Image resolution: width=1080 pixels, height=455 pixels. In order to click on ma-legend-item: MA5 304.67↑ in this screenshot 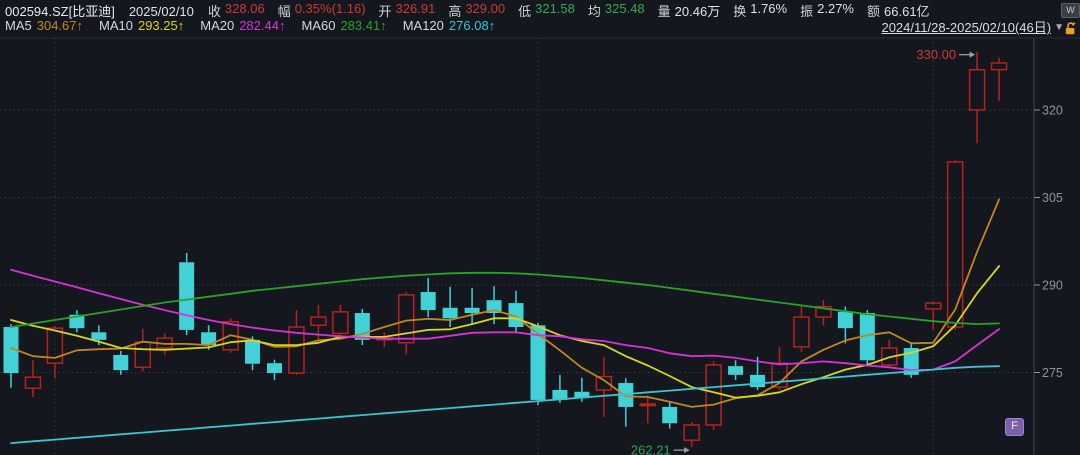, I will do `click(44, 25)`.